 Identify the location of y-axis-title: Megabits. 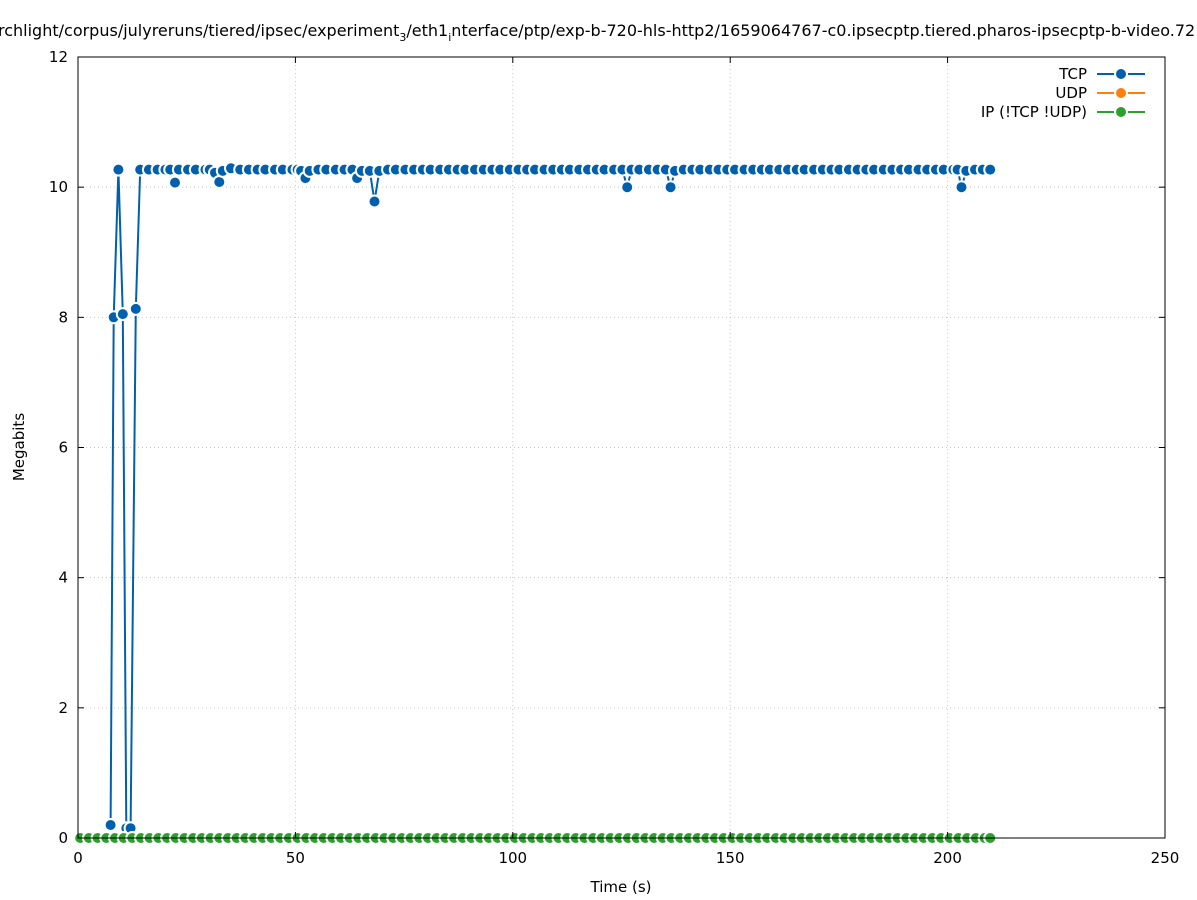
(19, 447).